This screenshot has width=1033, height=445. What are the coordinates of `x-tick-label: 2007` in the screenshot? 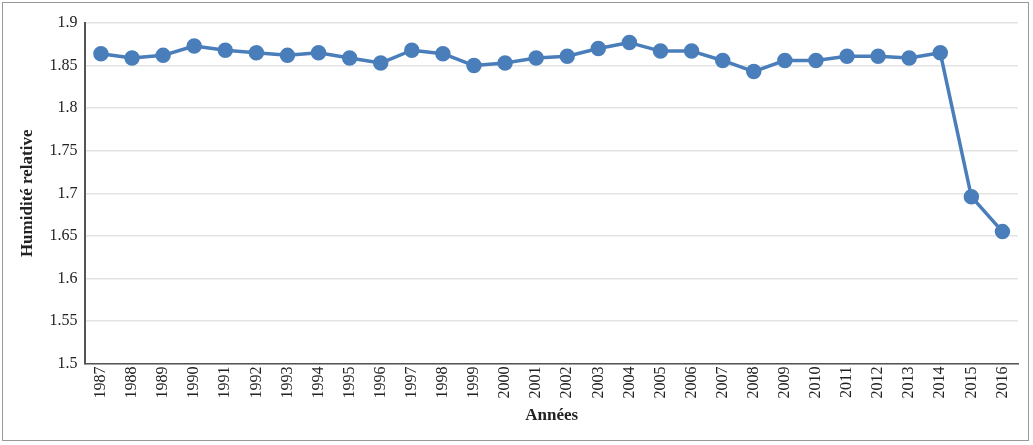 It's located at (721, 382).